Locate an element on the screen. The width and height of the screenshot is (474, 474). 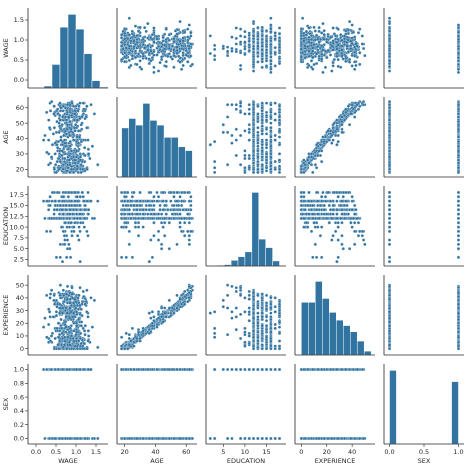
y-tick-label: 10.0 is located at coordinates (17, 227).